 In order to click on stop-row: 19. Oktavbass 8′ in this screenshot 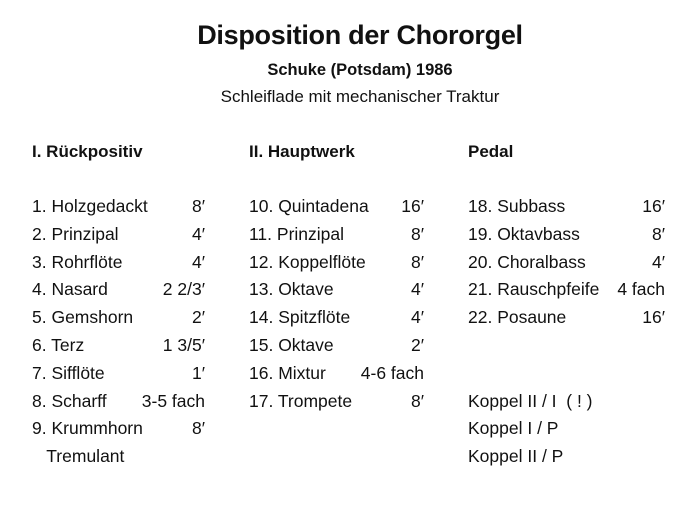, I will do `click(566, 236)`.